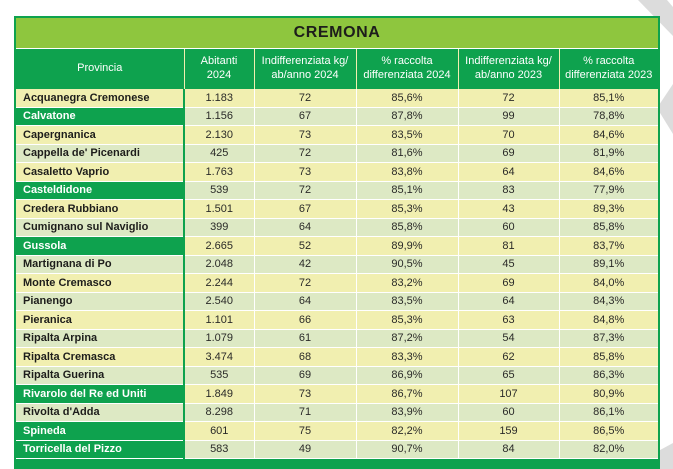 The width and height of the screenshot is (673, 469). What do you see at coordinates (509, 357) in the screenshot?
I see `indifferenziata-2023-cell: 62` at bounding box center [509, 357].